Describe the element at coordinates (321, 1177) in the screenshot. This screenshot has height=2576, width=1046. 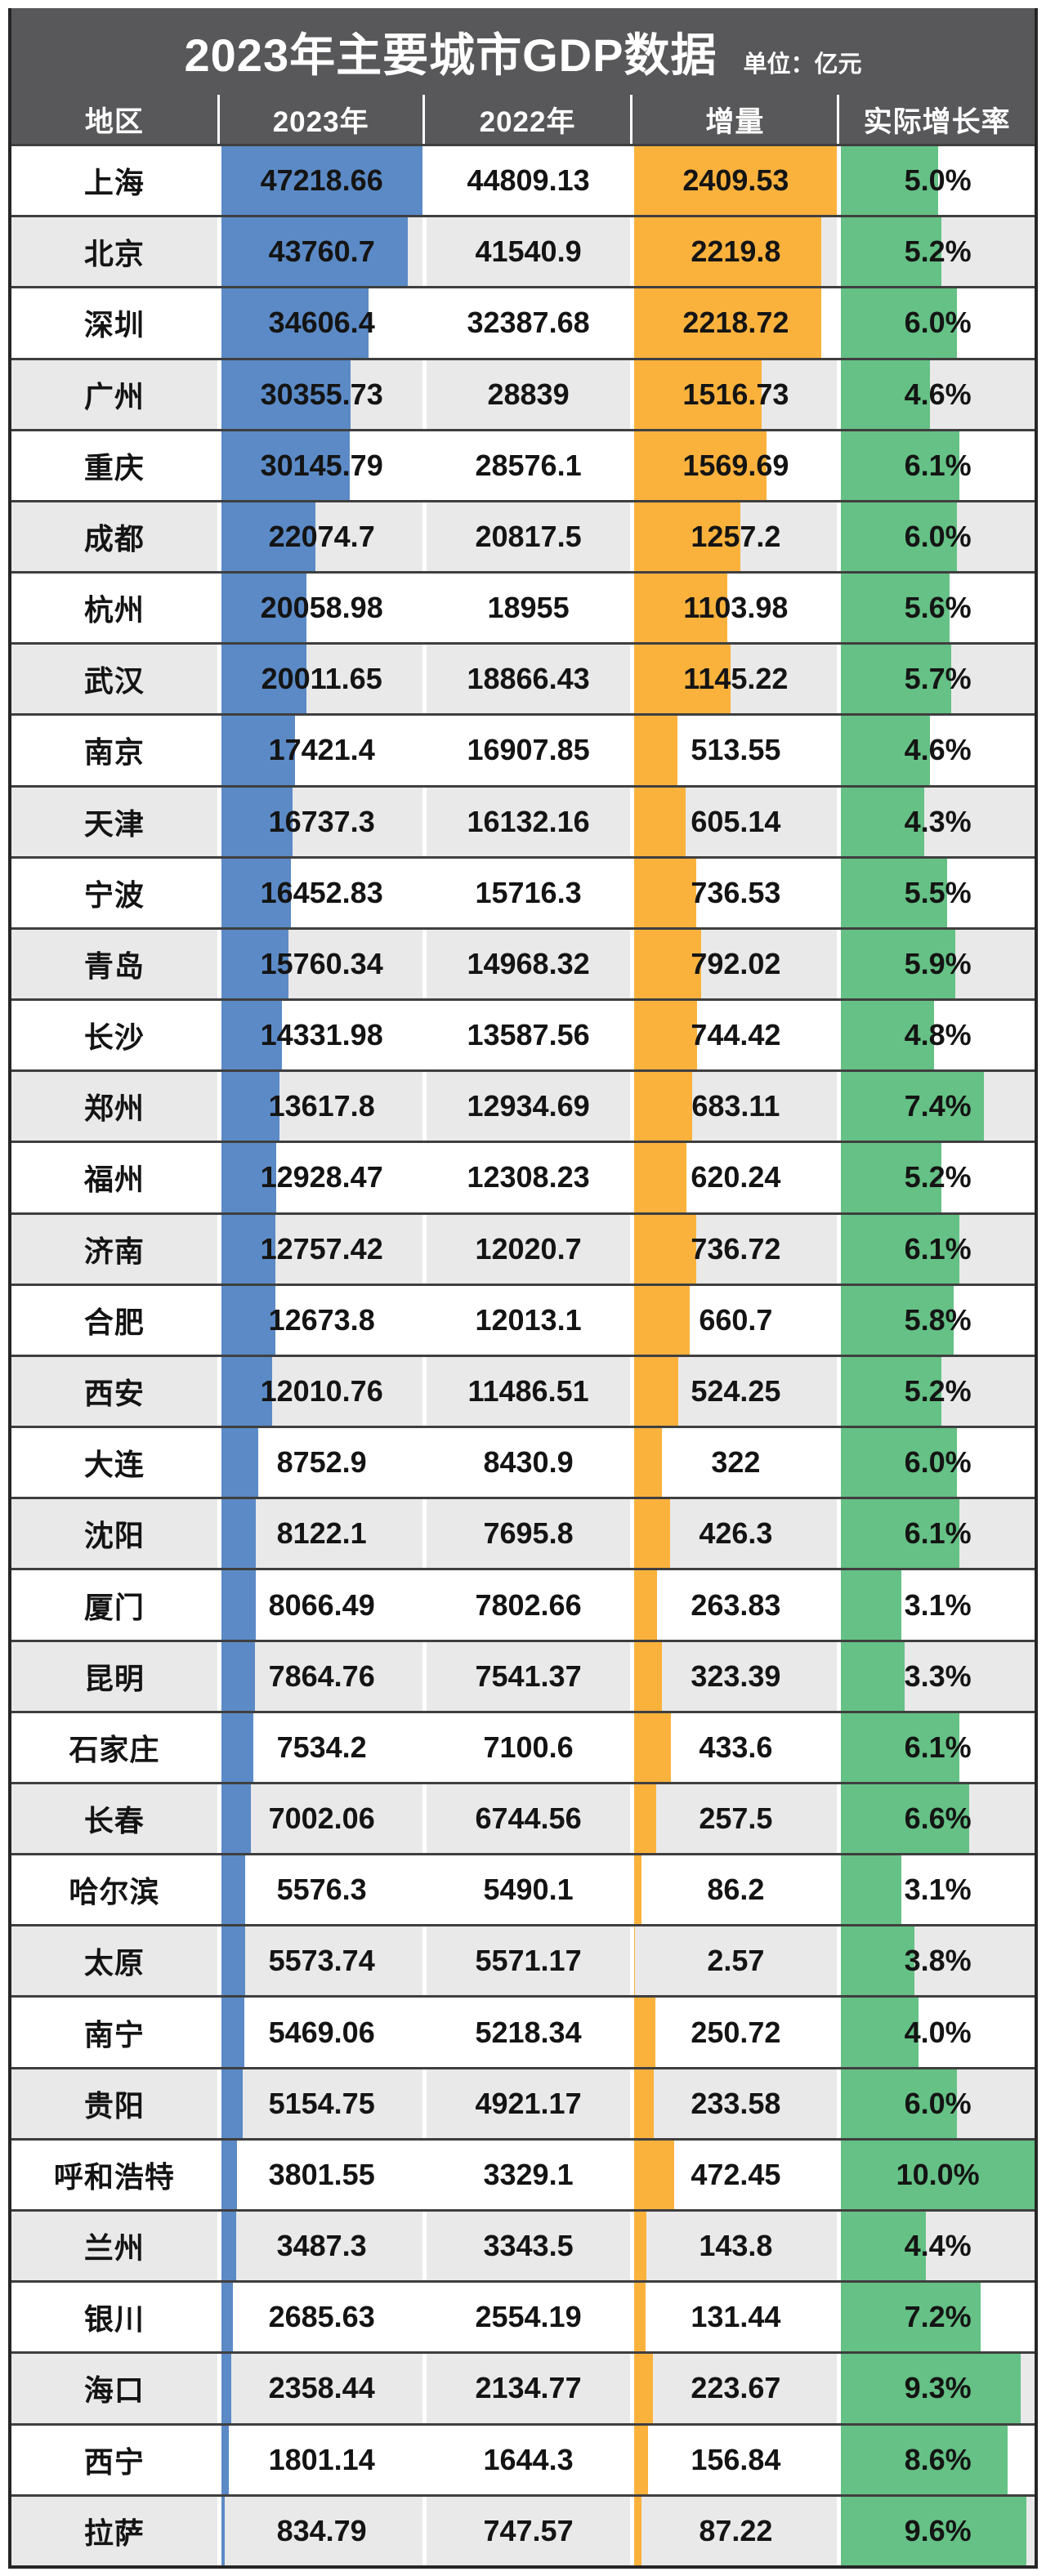
I see `gdp-2023-value: 12928.47` at that location.